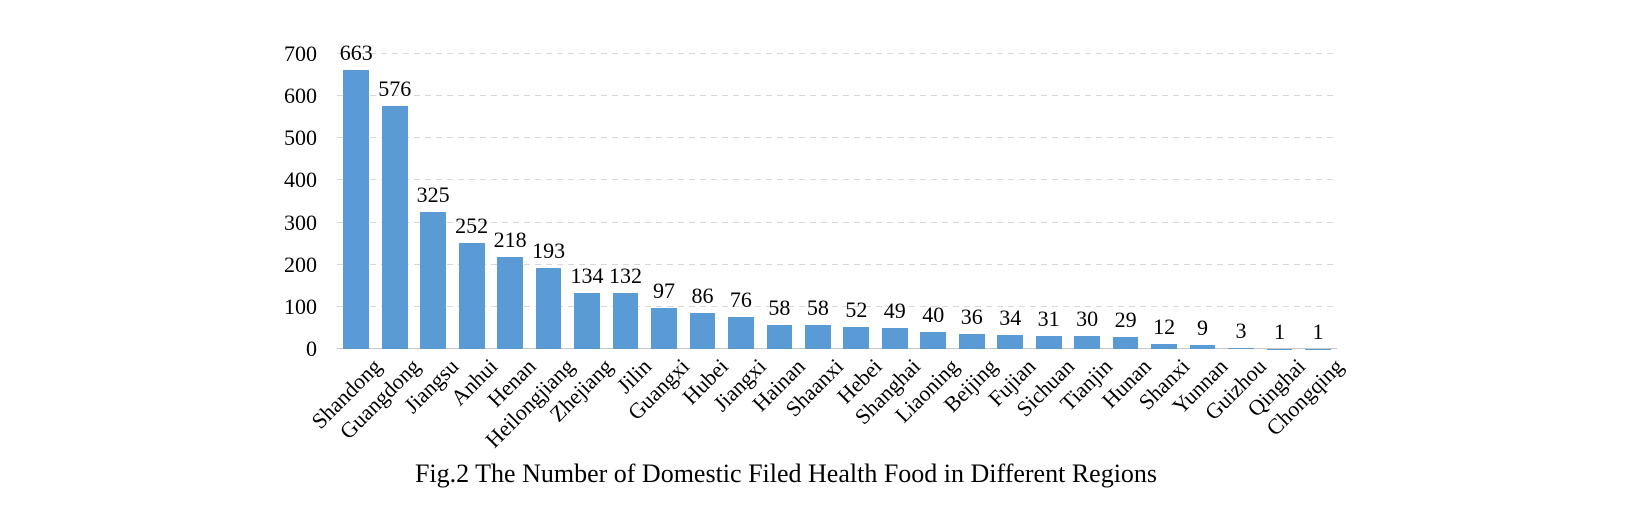  What do you see at coordinates (433, 195) in the screenshot?
I see `bar-value-label: 325` at bounding box center [433, 195].